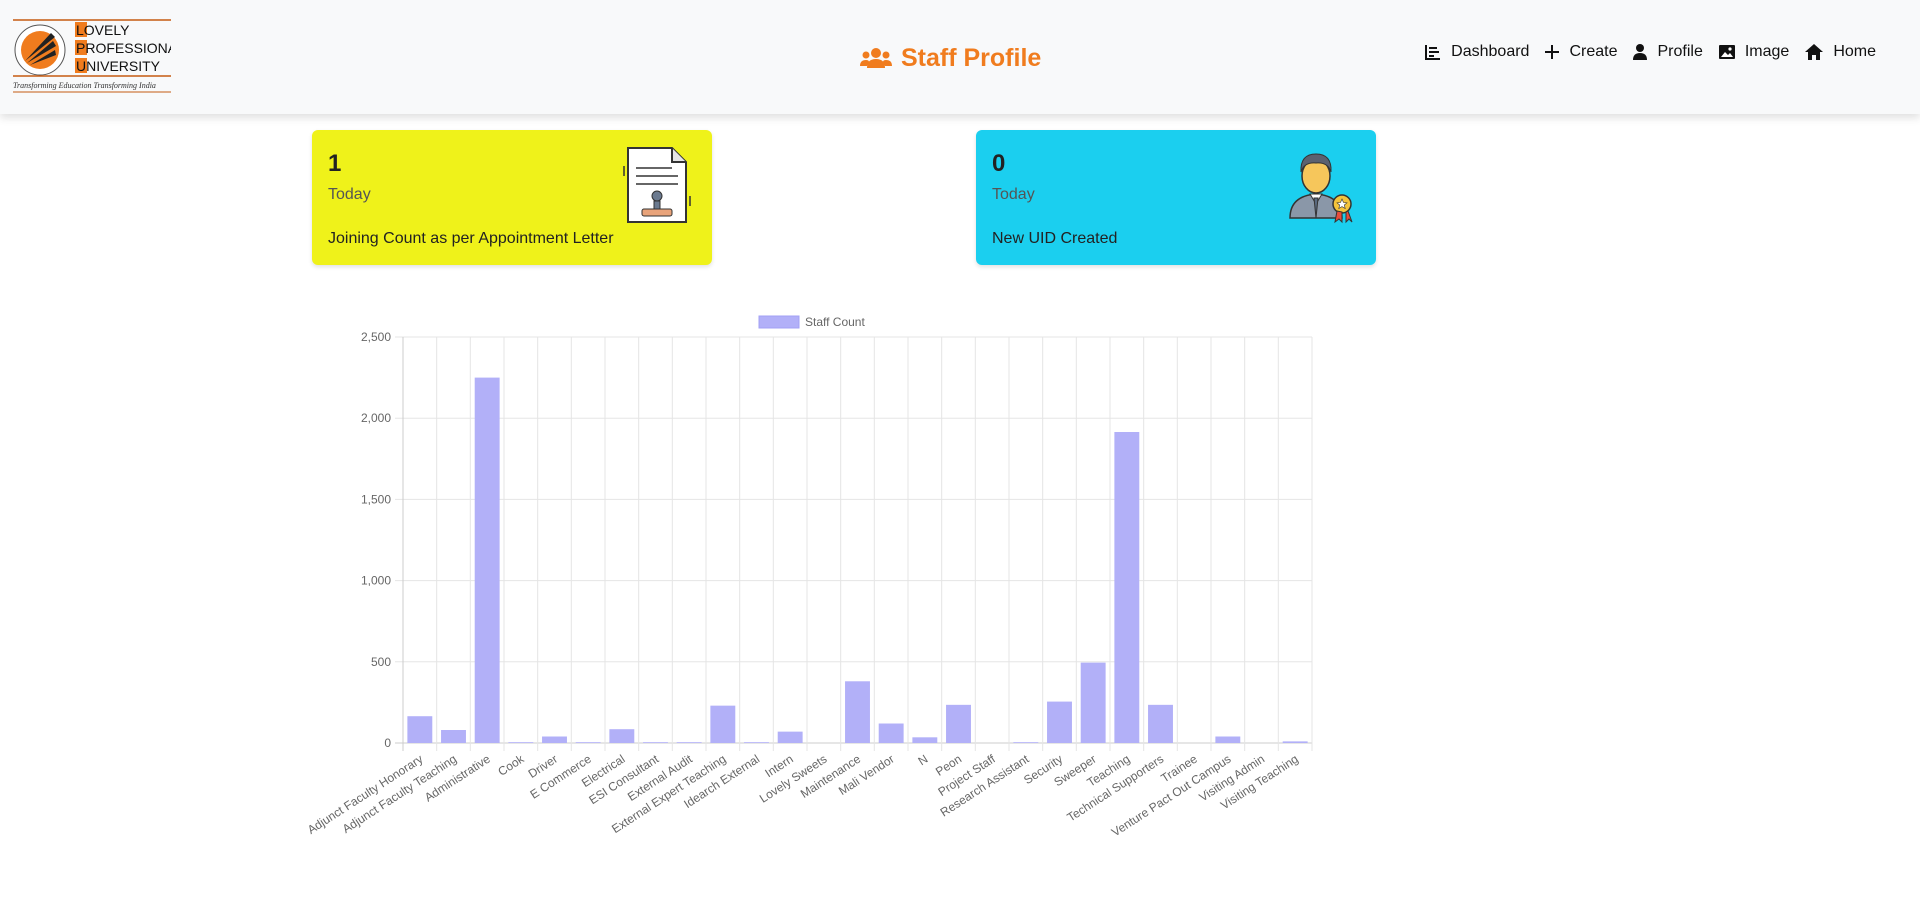  Describe the element at coordinates (790, 737) in the screenshot. I see `bar-intern` at that location.